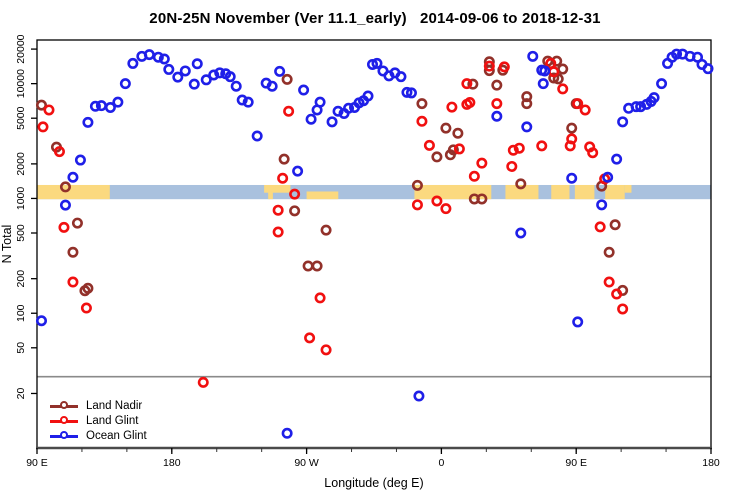 The height and width of the screenshot is (500, 750). Describe the element at coordinates (306, 463) in the screenshot. I see `x-tick-label: 90 W` at that location.